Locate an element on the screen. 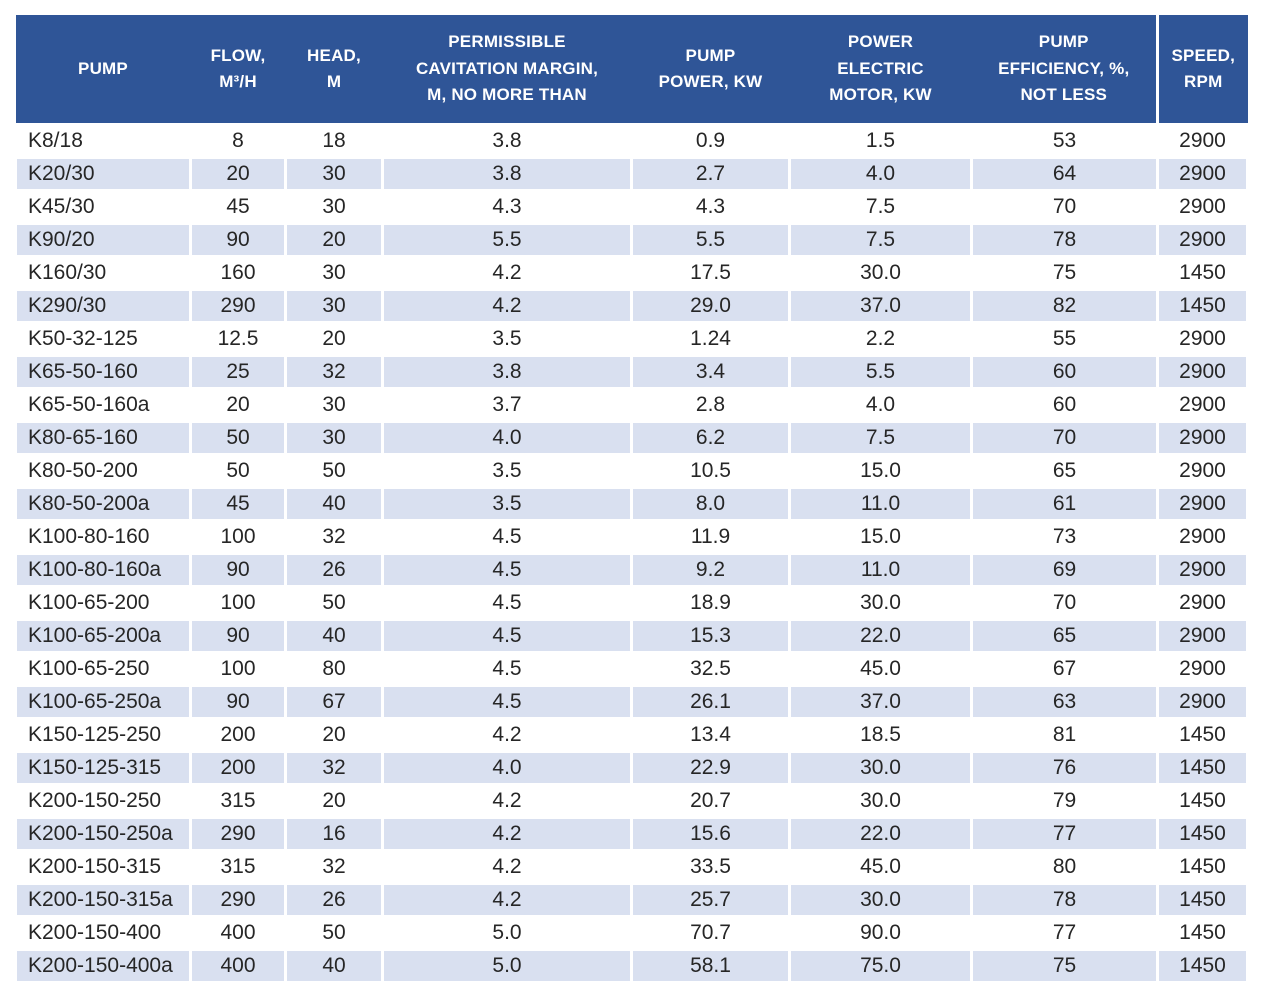  value-cell: 15.0 is located at coordinates (880, 471).